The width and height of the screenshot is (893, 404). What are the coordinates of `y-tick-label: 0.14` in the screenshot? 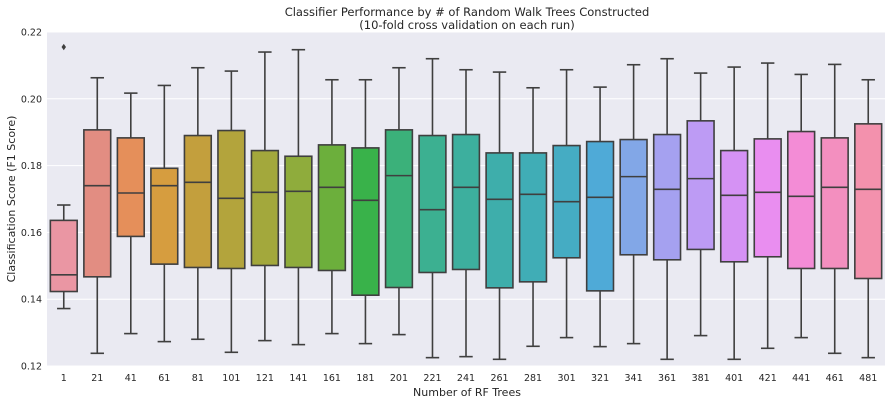 It's located at (31, 300).